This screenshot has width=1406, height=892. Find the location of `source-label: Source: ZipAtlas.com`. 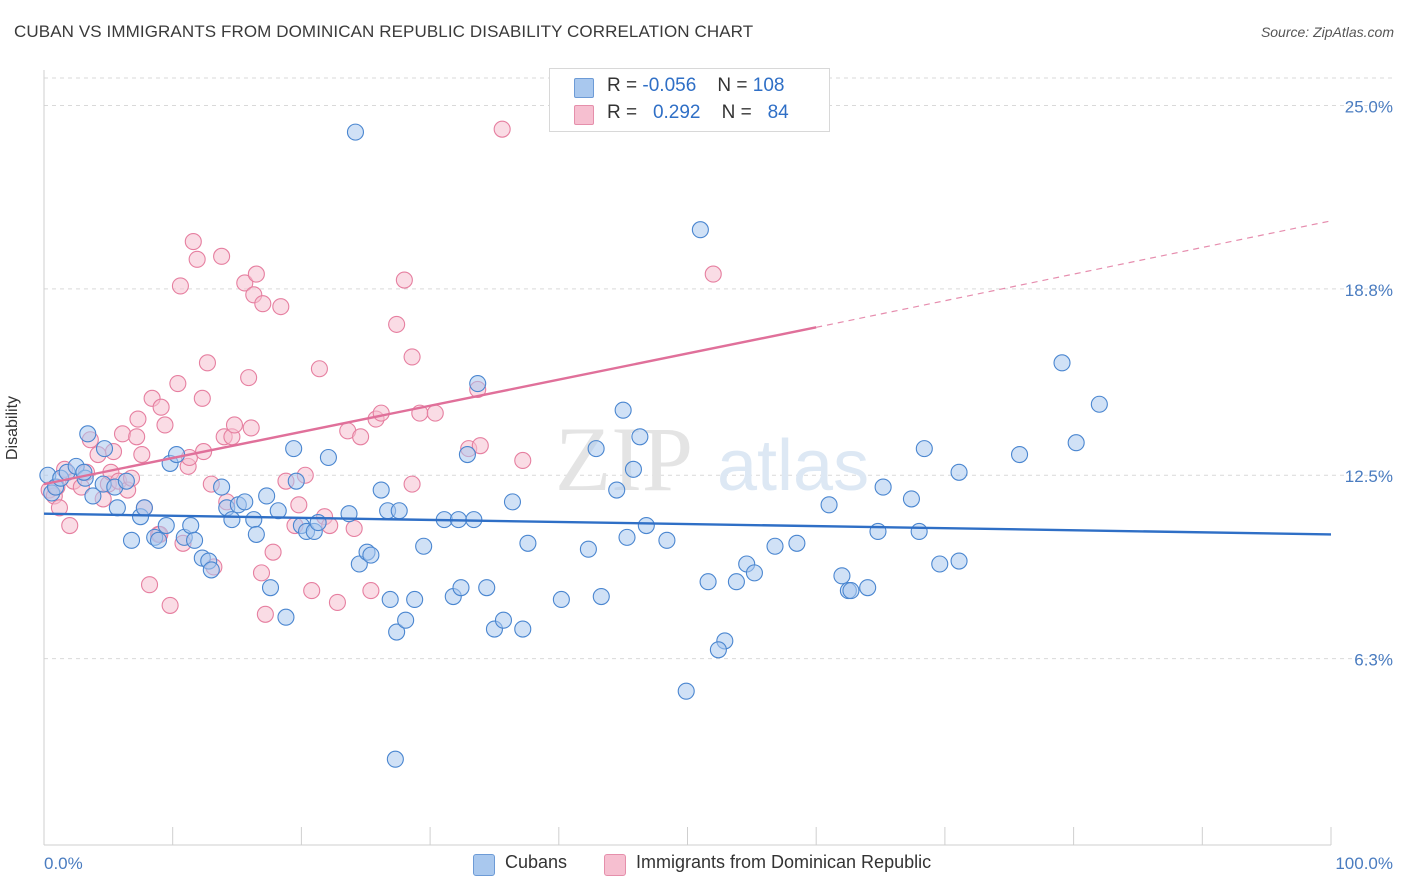

source-label: Source: ZipAtlas.com is located at coordinates (1327, 32).